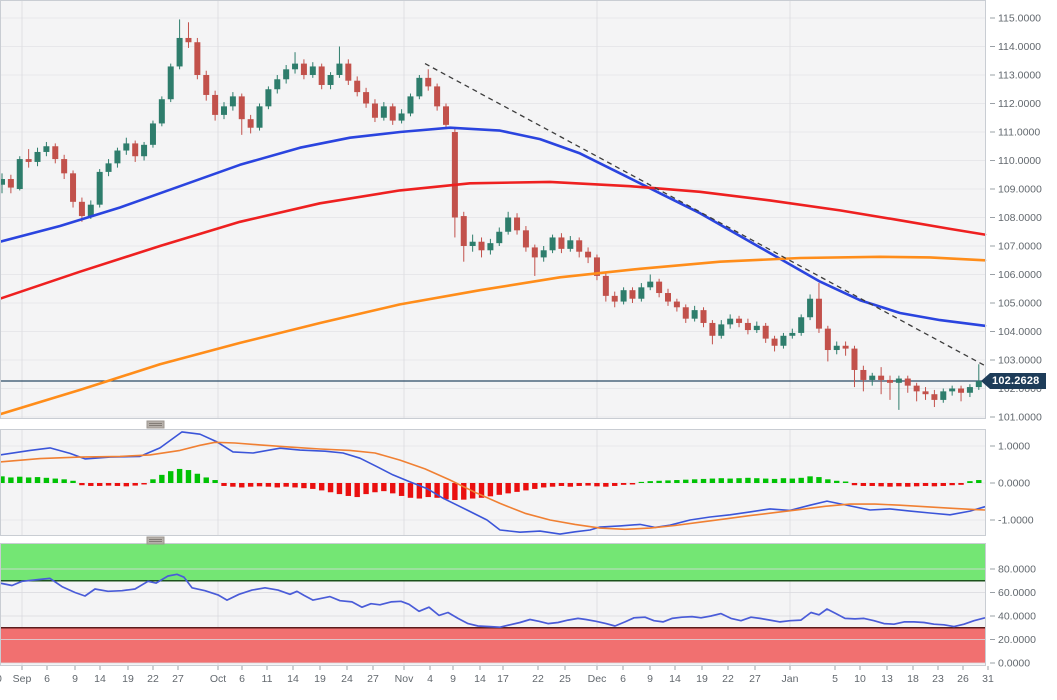  What do you see at coordinates (963, 679) in the screenshot?
I see `date-label: 26` at bounding box center [963, 679].